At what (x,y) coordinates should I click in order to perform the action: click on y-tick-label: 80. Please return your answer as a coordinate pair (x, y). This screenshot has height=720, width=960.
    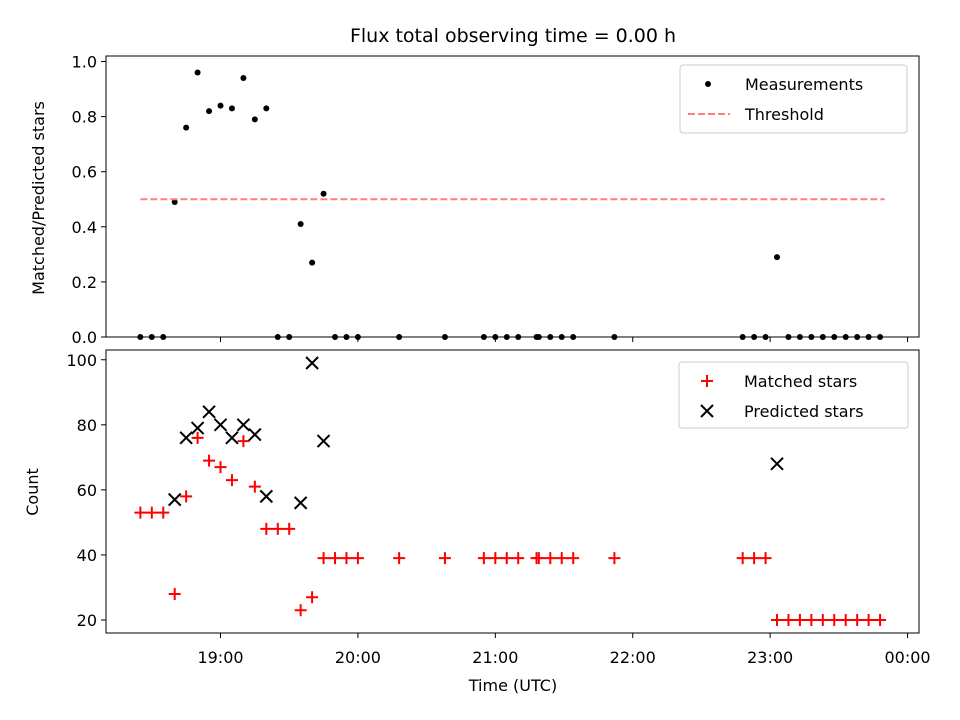
    Looking at the image, I should click on (87, 425).